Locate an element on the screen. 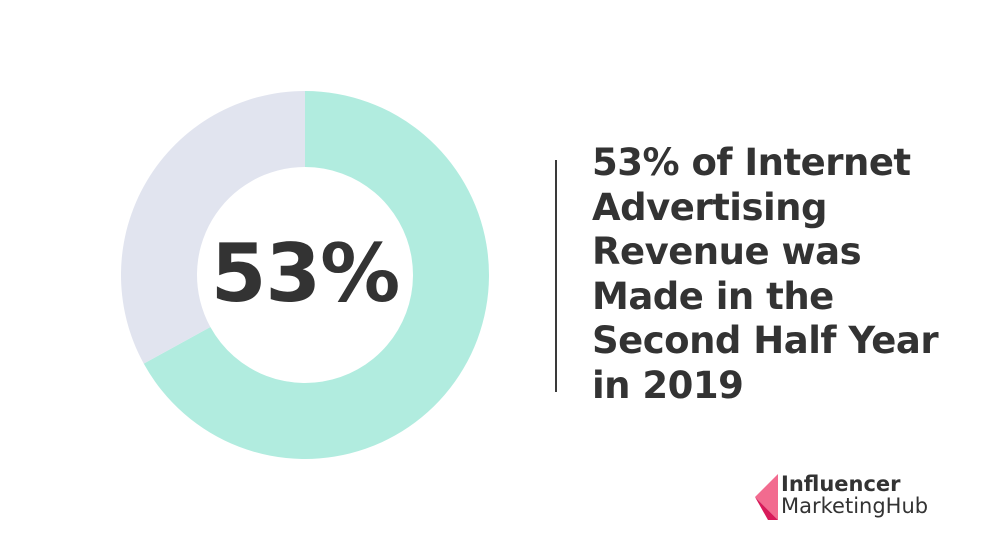  logo-diamond-icon is located at coordinates (766, 497).